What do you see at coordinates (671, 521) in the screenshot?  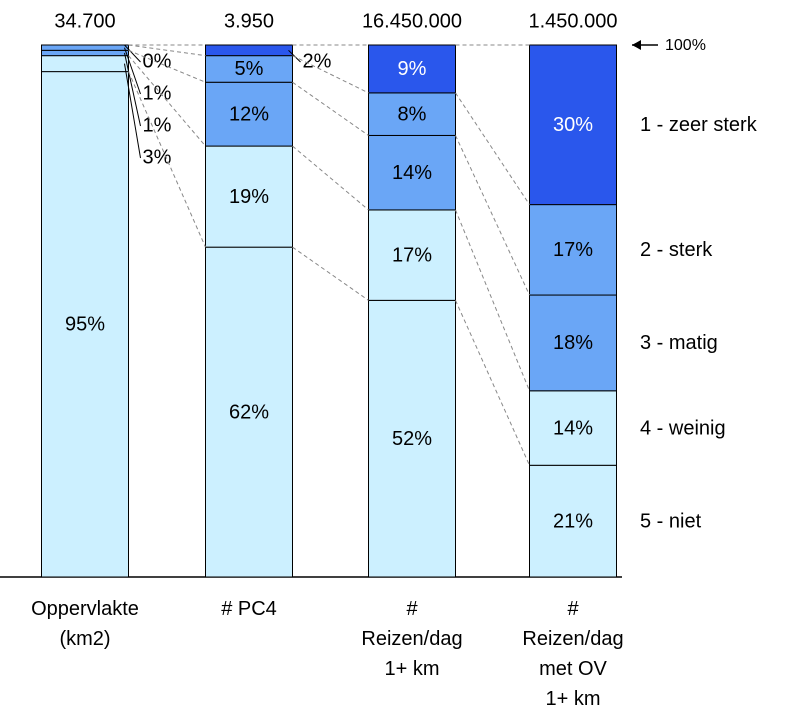 I see `legend-label: 5 - niet` at bounding box center [671, 521].